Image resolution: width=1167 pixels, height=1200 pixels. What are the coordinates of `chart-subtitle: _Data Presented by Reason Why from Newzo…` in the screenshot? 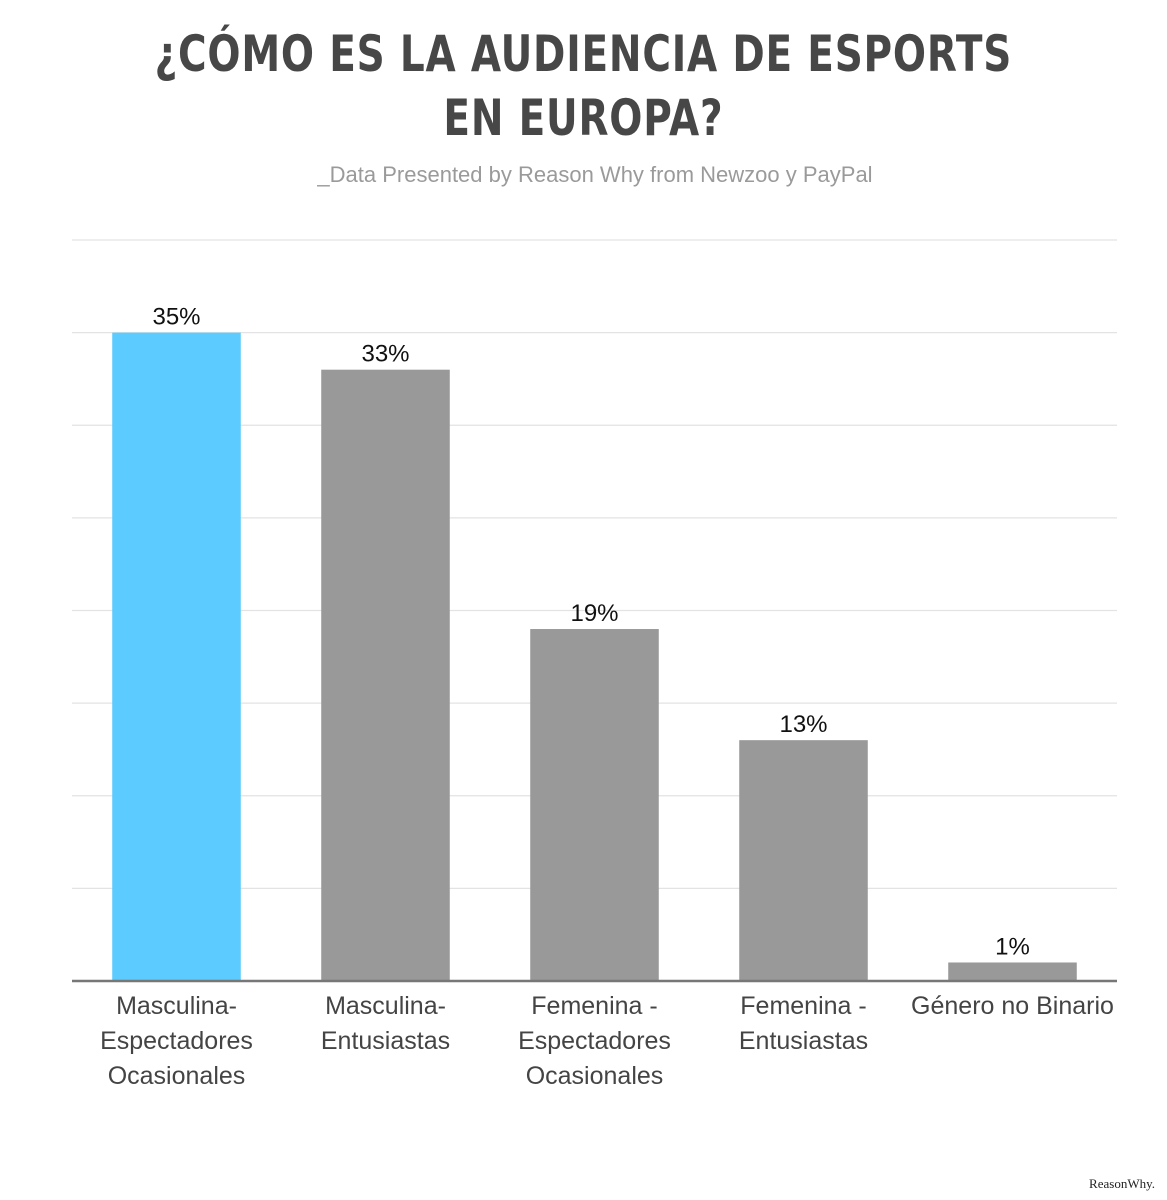 It's located at (595, 174).